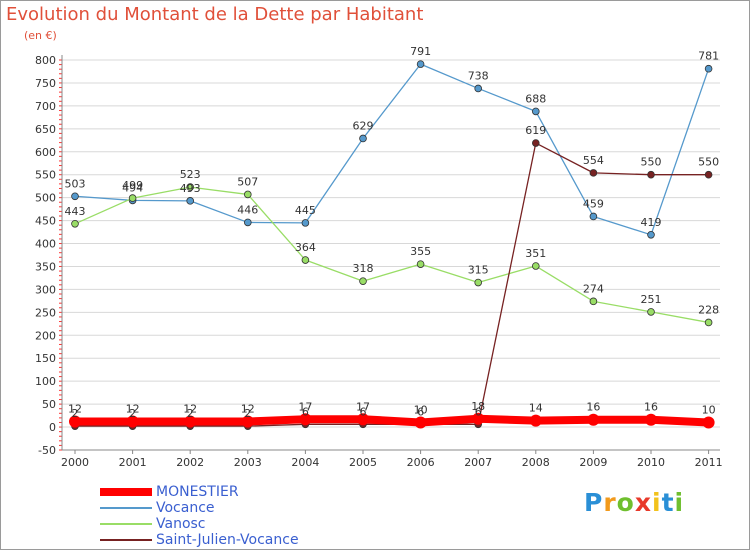 The image size is (750, 550). I want to click on x-tick-label: 2008, so click(536, 462).